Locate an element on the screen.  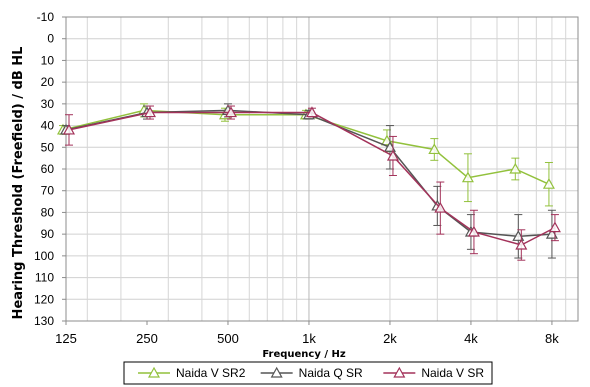
y-tick-label: 40 is located at coordinates (48, 126).